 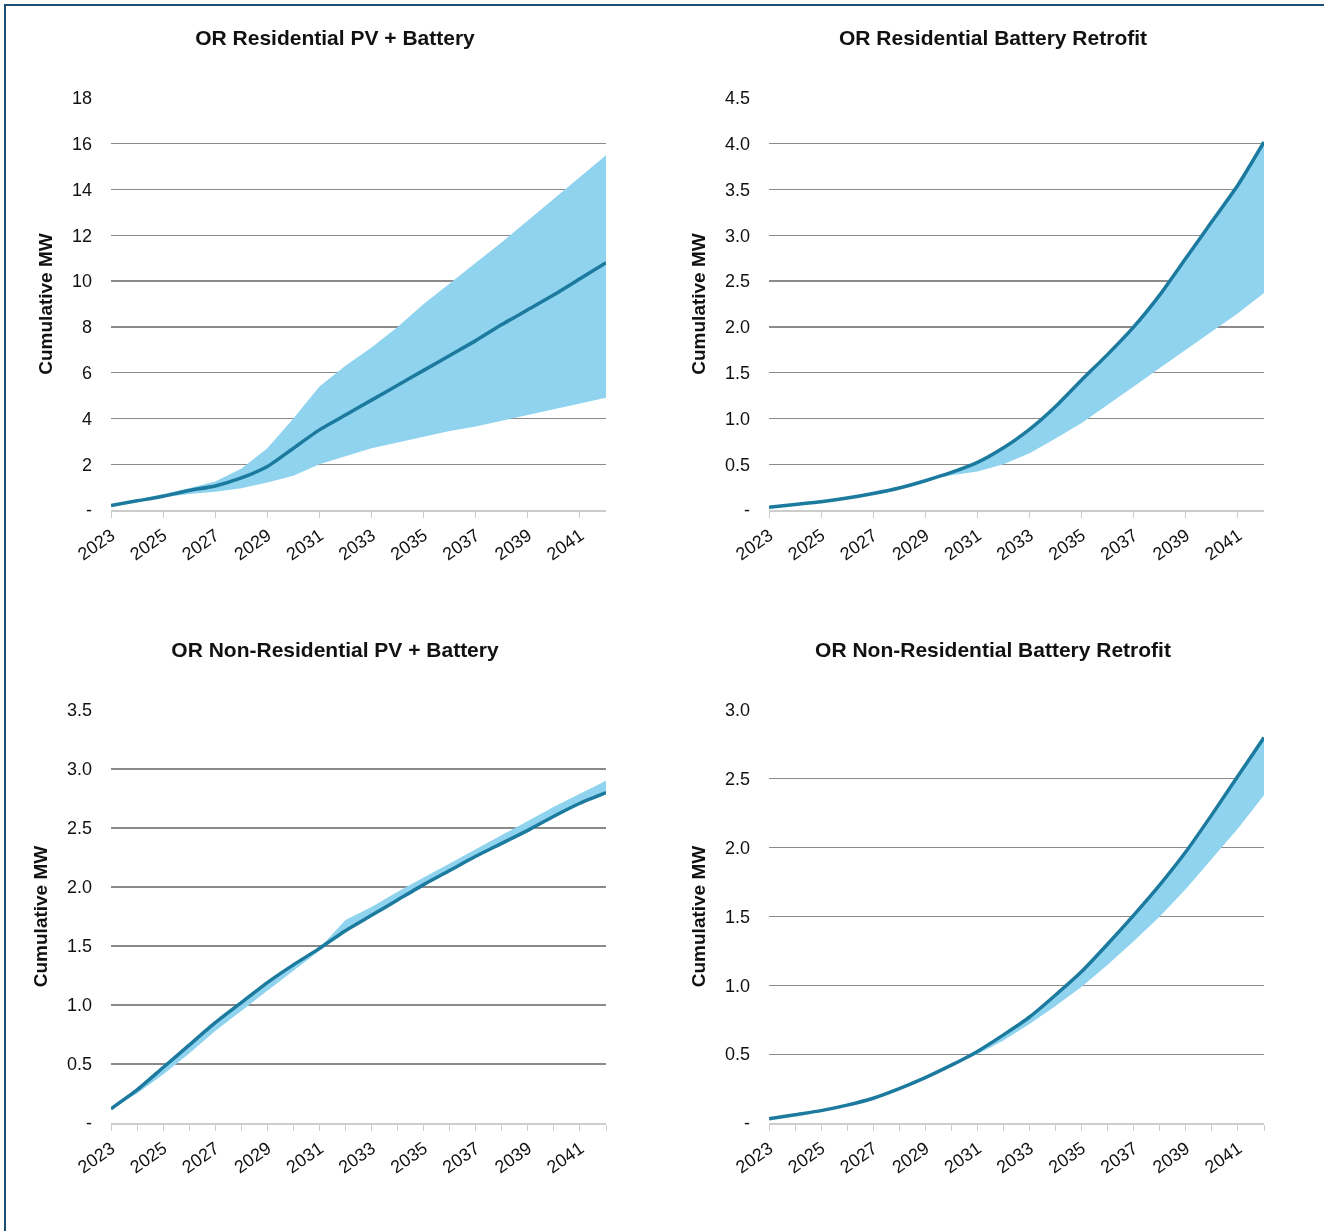 I want to click on y-tick-label: 6, so click(x=86, y=372).